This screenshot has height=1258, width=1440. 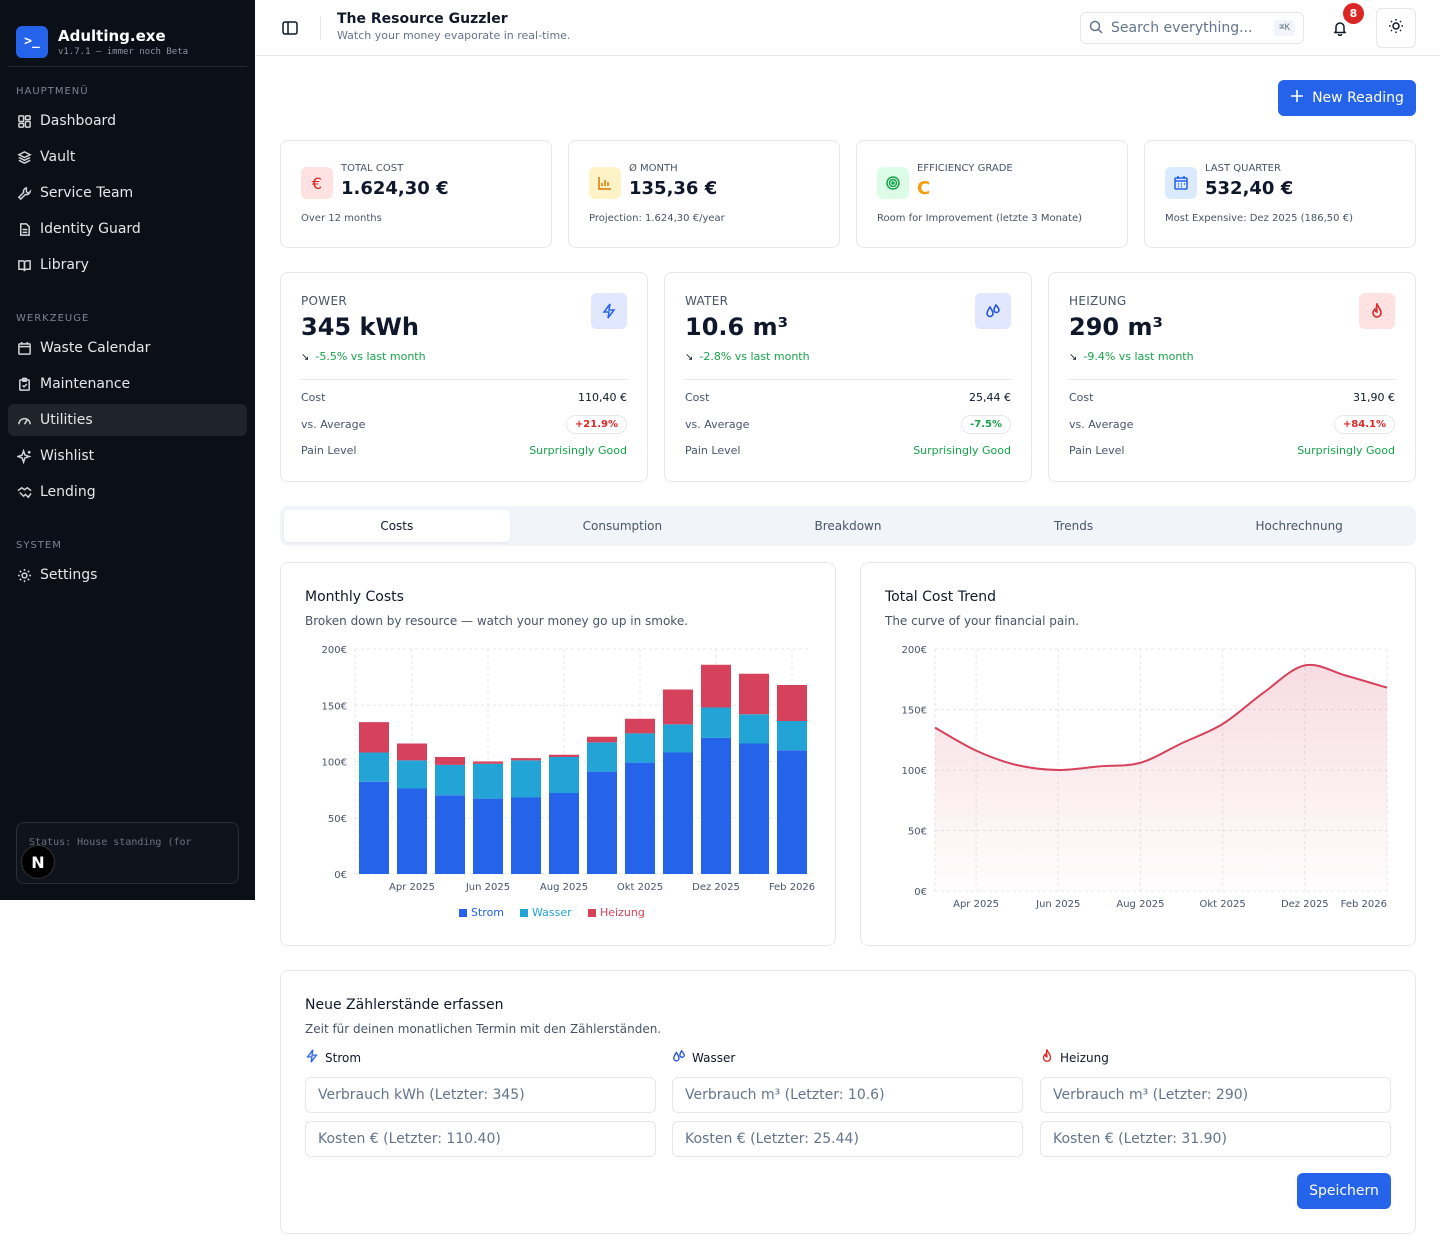 I want to click on sidebar-item-lending: Lending, so click(x=127, y=492).